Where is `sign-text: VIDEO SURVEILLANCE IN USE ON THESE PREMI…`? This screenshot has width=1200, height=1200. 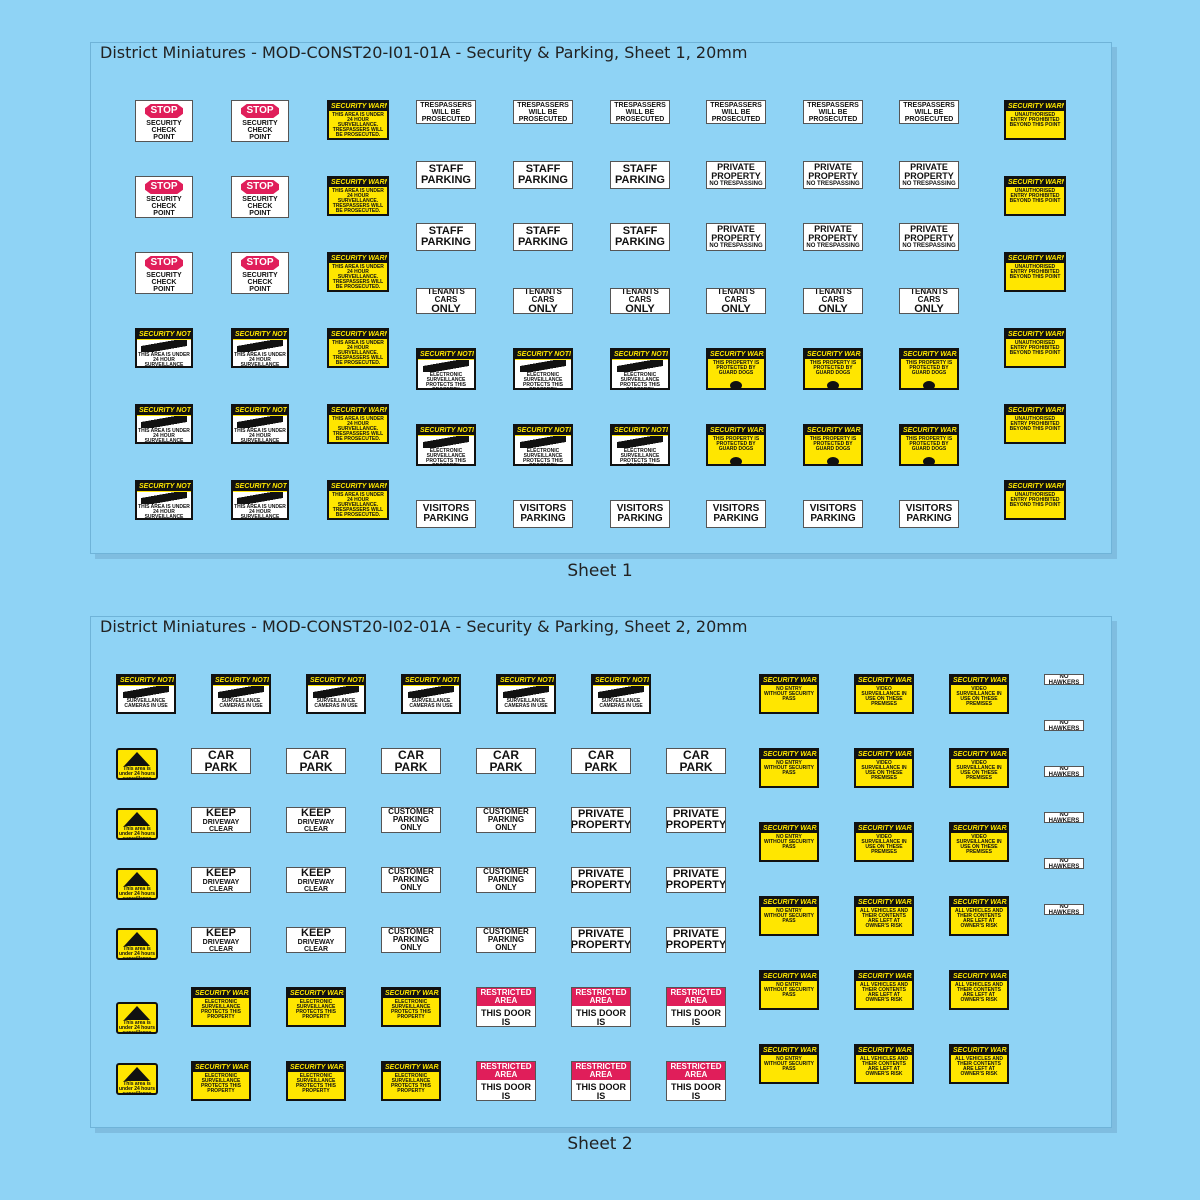 sign-text: VIDEO SURVEILLANCE IN USE ON THESE PREMI… is located at coordinates (979, 770).